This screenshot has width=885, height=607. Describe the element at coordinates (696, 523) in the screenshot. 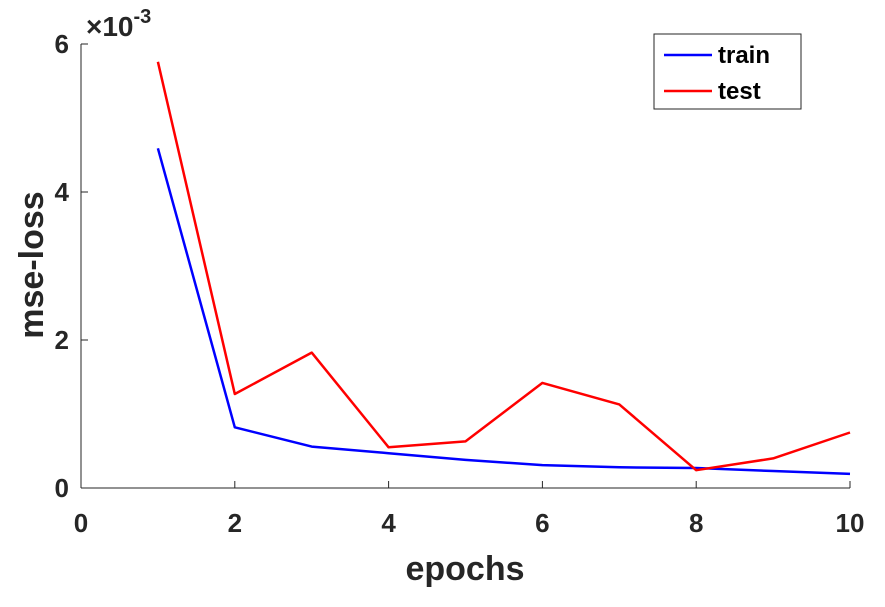

I see `x-tick-label: 8` at that location.